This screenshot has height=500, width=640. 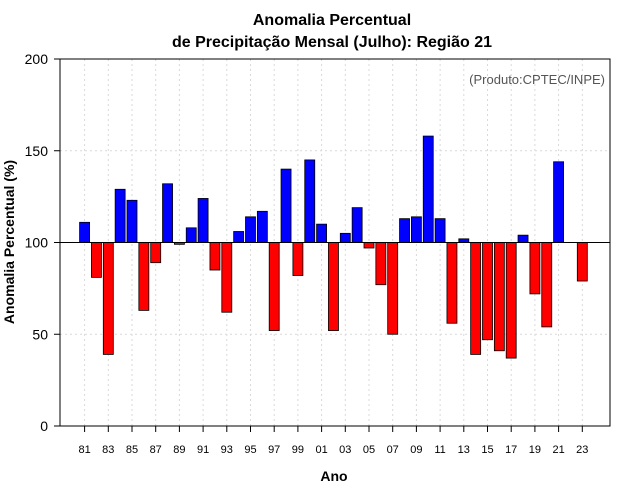 I want to click on bar-2006, so click(x=381, y=264).